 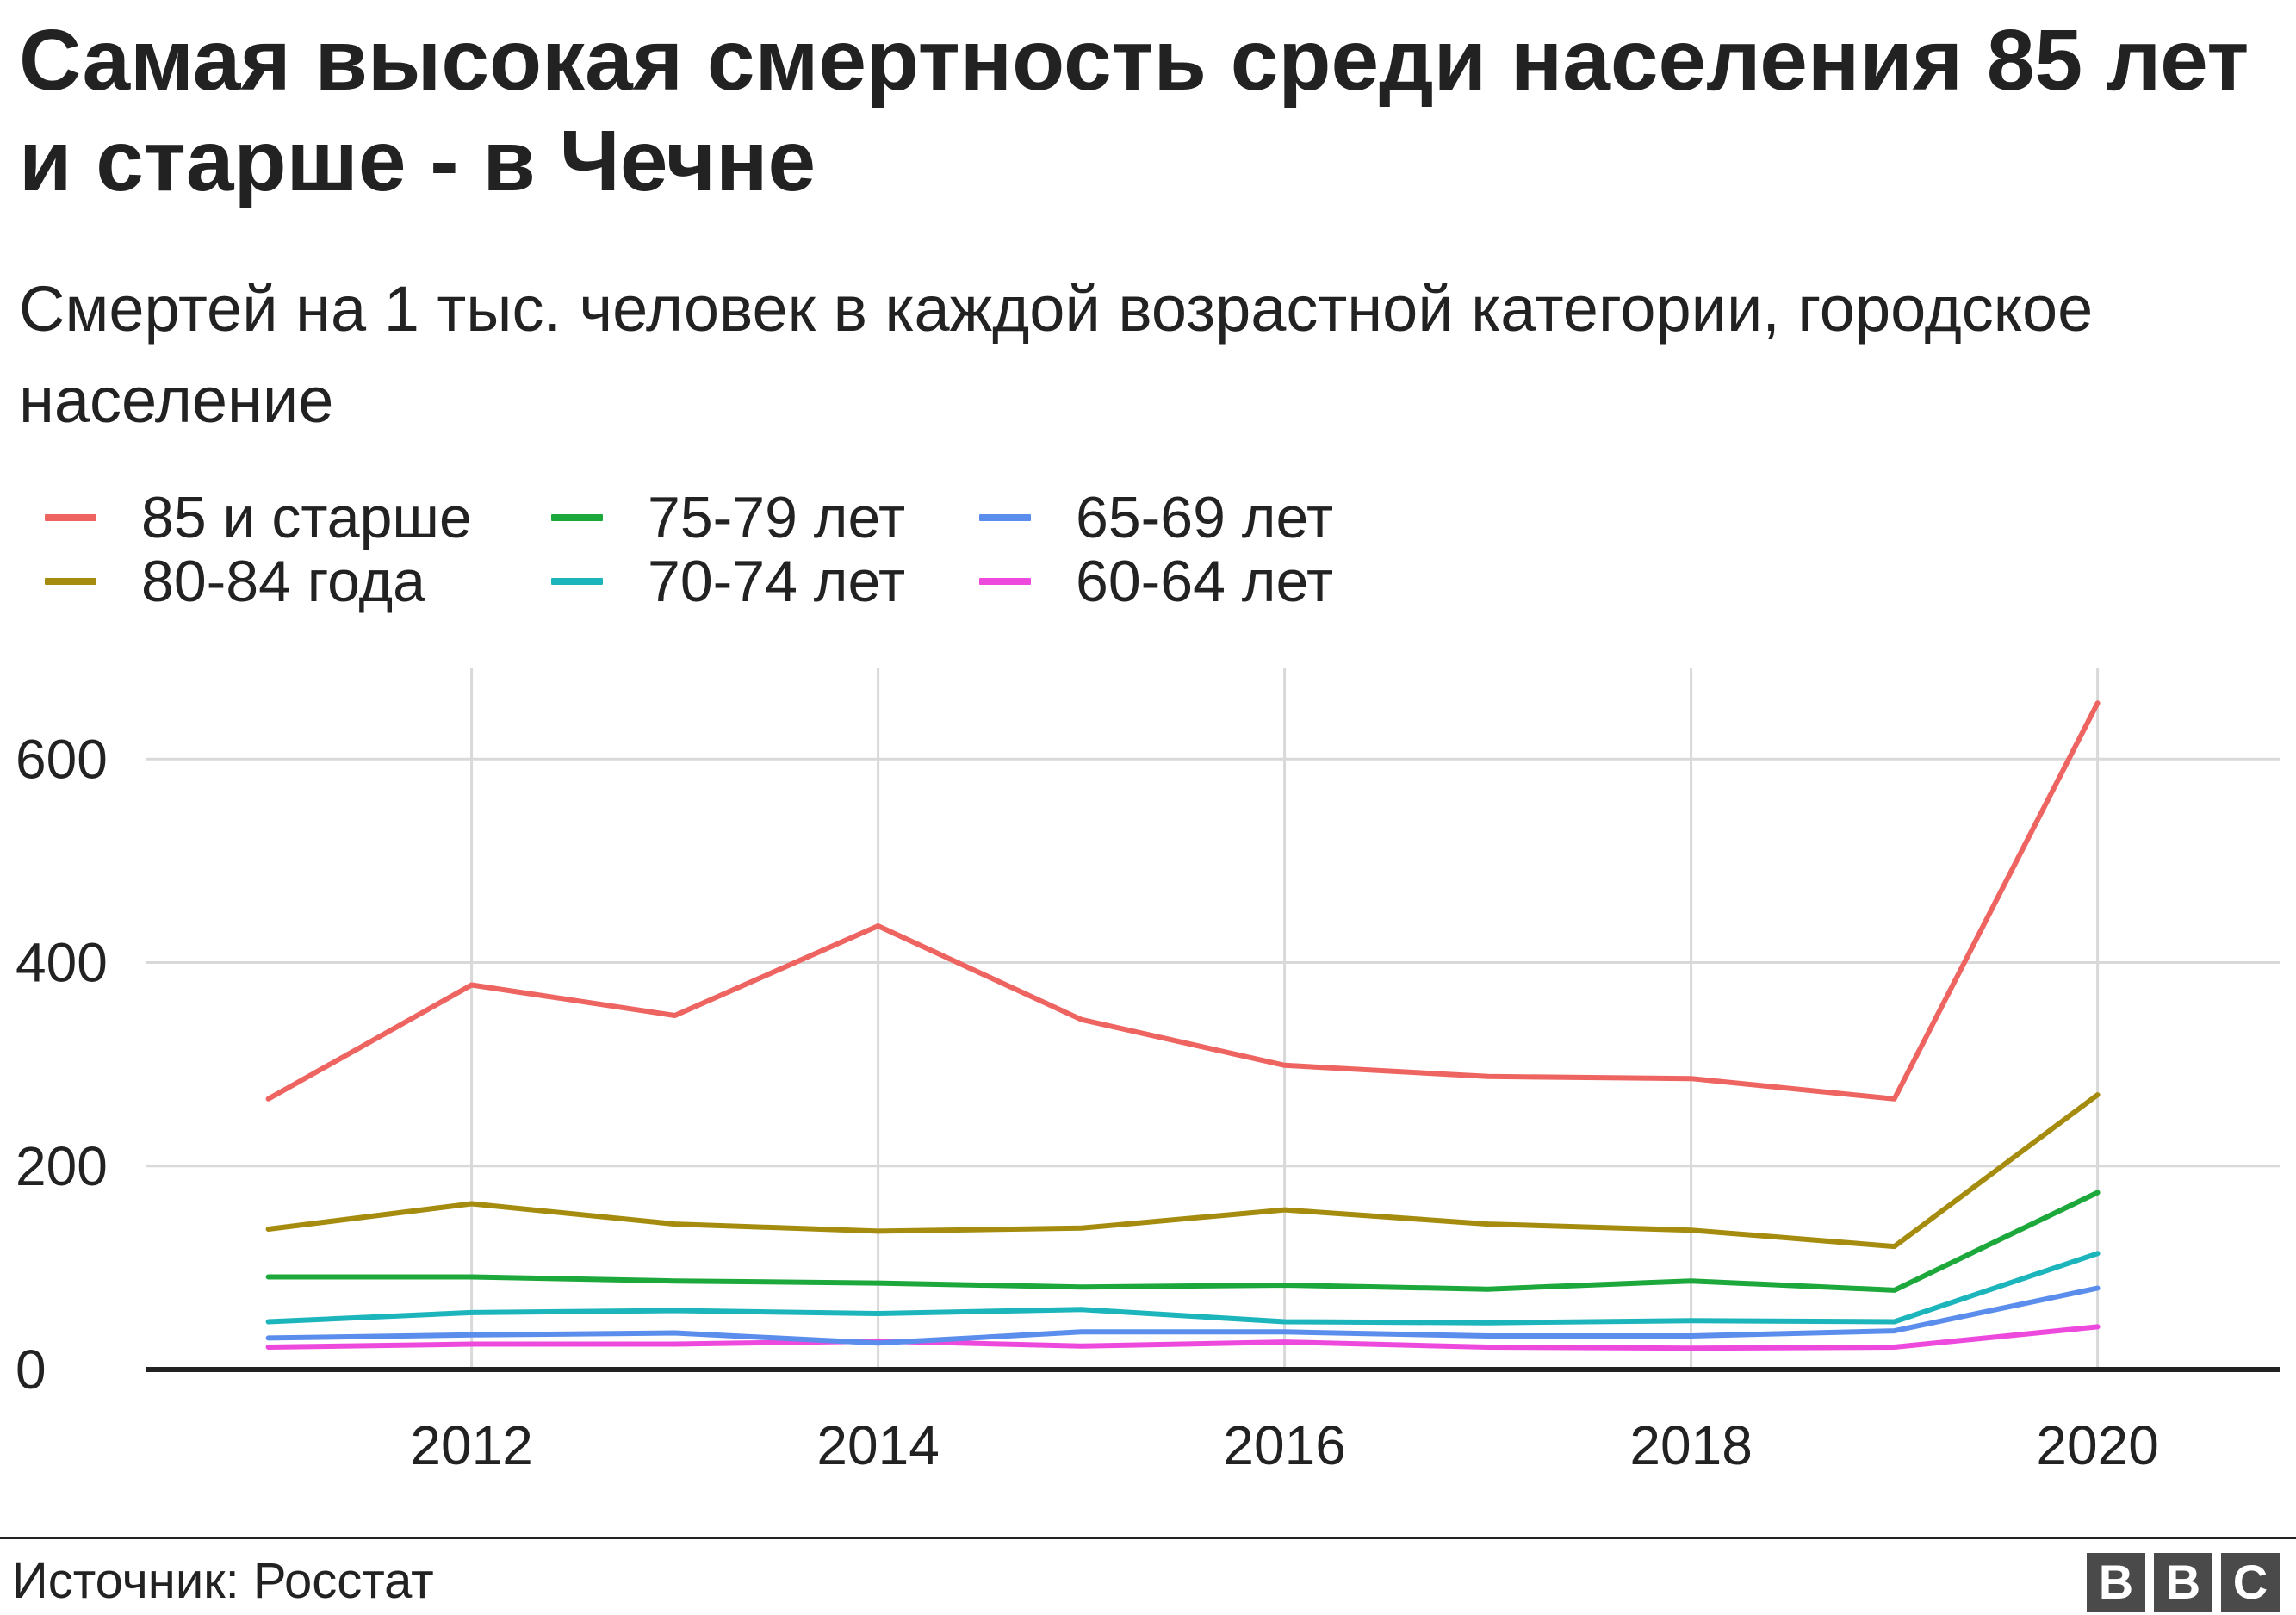 I want to click on x-tick-label: 2016, so click(x=1284, y=1445).